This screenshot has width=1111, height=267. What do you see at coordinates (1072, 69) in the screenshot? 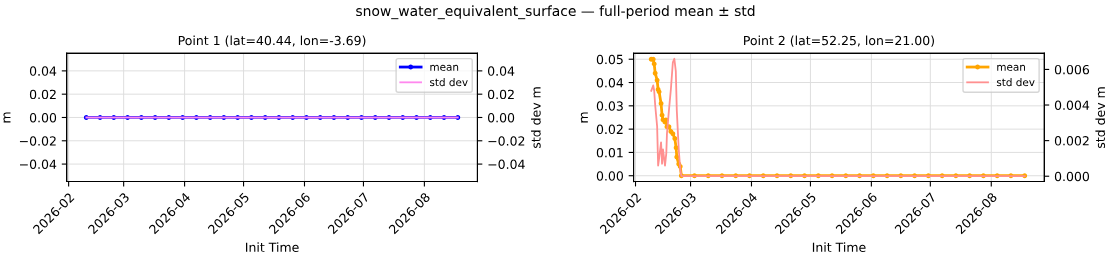
I see `y2-tick-label: 0.006` at bounding box center [1072, 69].